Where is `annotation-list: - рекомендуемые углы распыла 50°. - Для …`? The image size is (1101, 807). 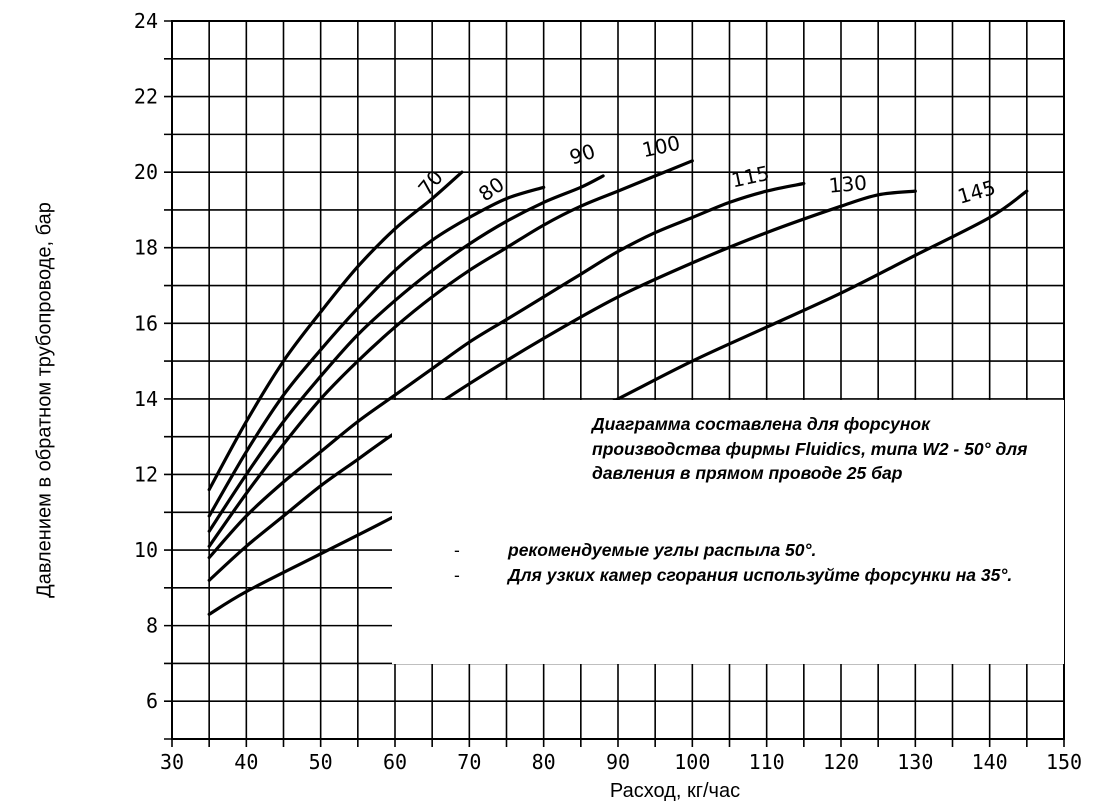 annotation-list: - рекомендуемые углы распыла 50°. - Для … is located at coordinates (750, 562).